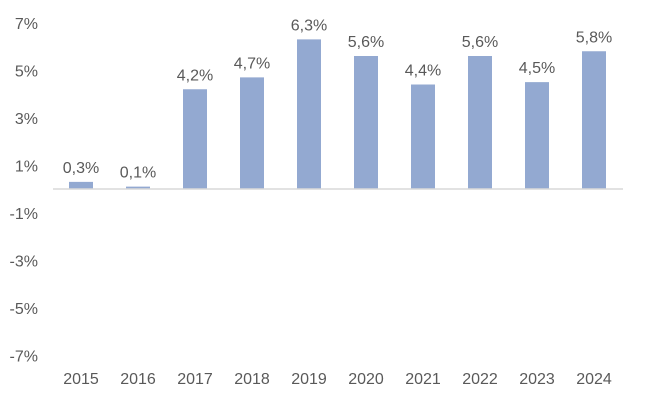 This screenshot has width=650, height=407. I want to click on bar-2020, so click(366, 122).